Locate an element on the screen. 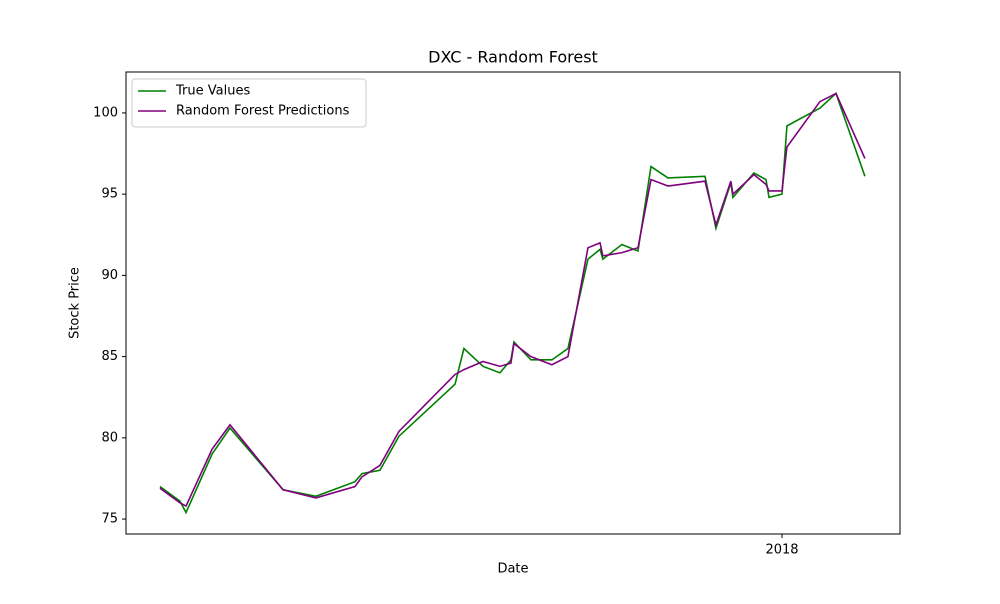  y-axis-label: Stock Price is located at coordinates (75, 303).